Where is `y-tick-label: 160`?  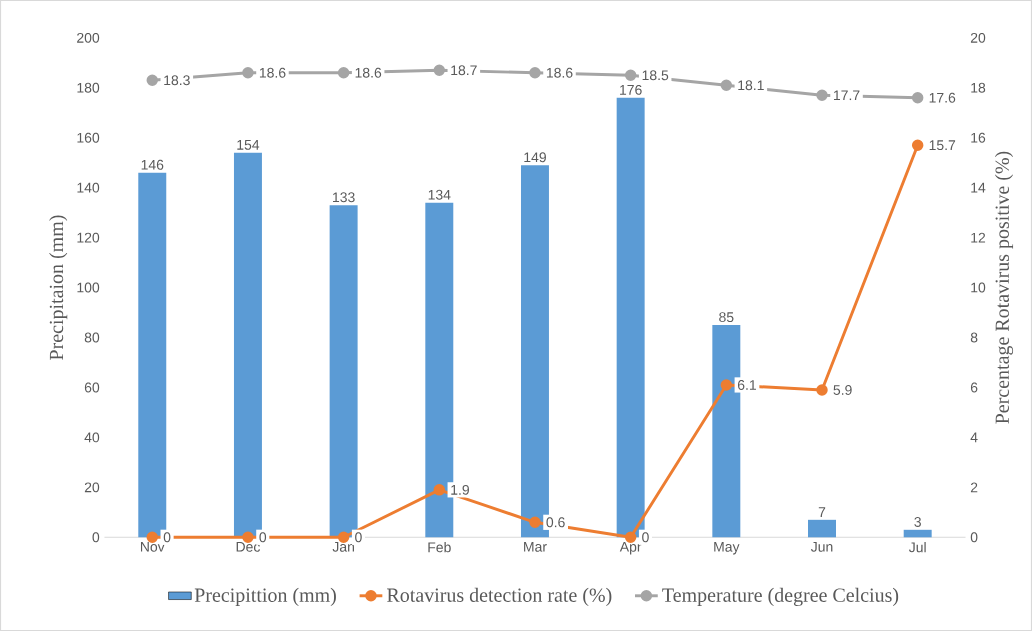 y-tick-label: 160 is located at coordinates (88, 137).